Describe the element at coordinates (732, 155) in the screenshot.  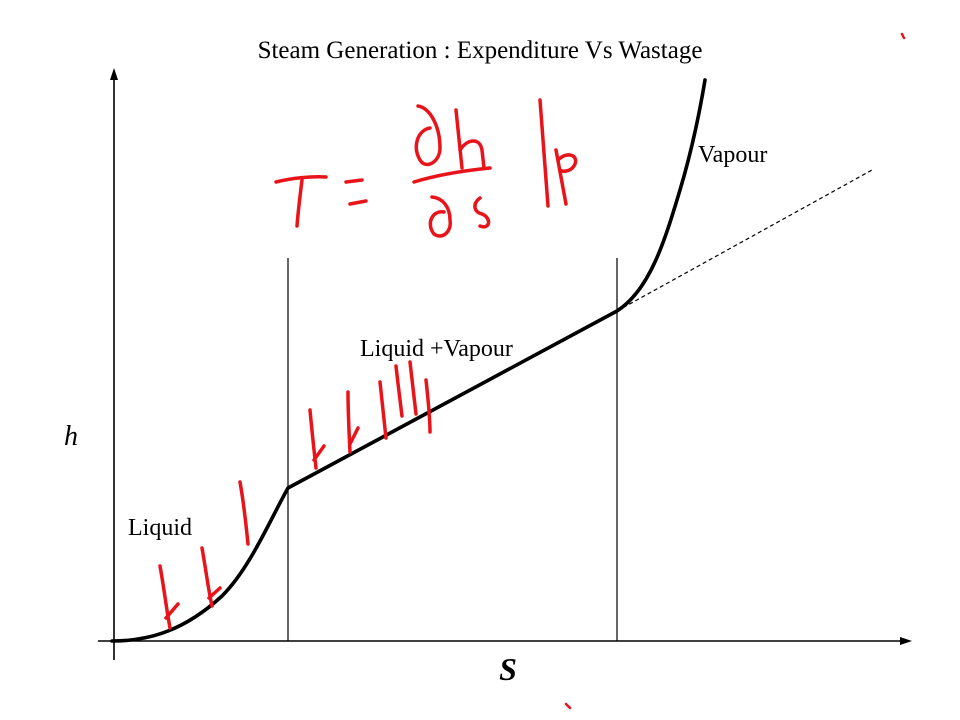
I see `region-label-vapour: Vapour` at that location.